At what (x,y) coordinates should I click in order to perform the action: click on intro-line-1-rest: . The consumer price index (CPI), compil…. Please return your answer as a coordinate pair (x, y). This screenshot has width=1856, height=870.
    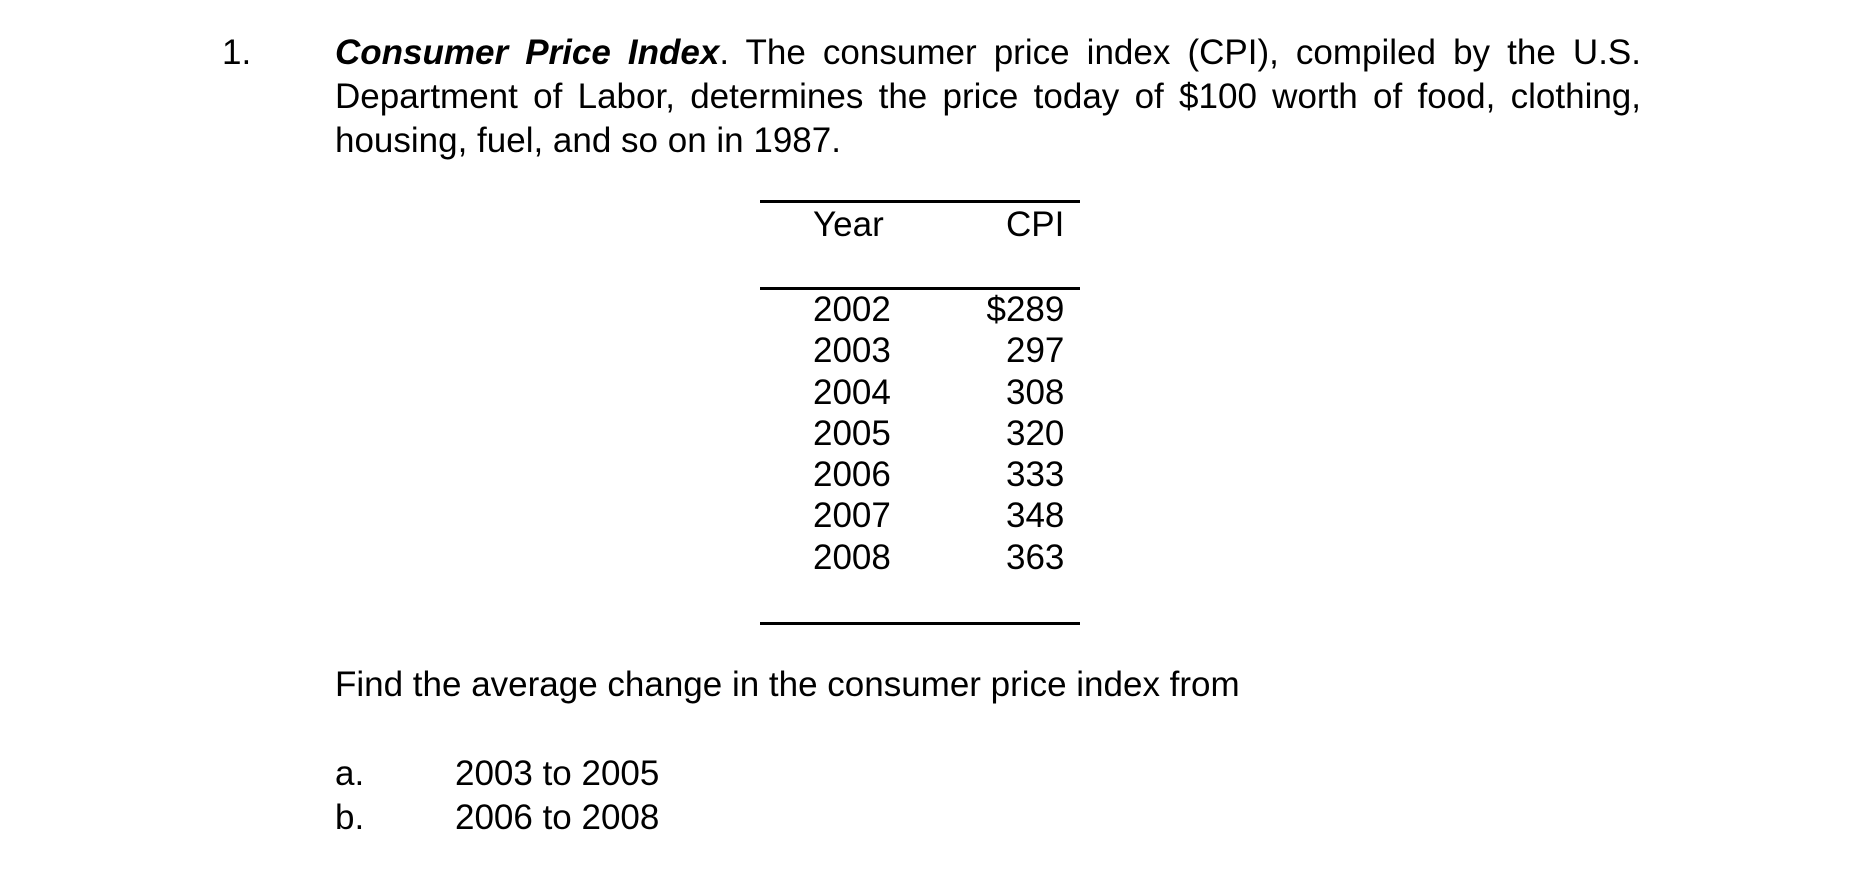
    Looking at the image, I should click on (1180, 52).